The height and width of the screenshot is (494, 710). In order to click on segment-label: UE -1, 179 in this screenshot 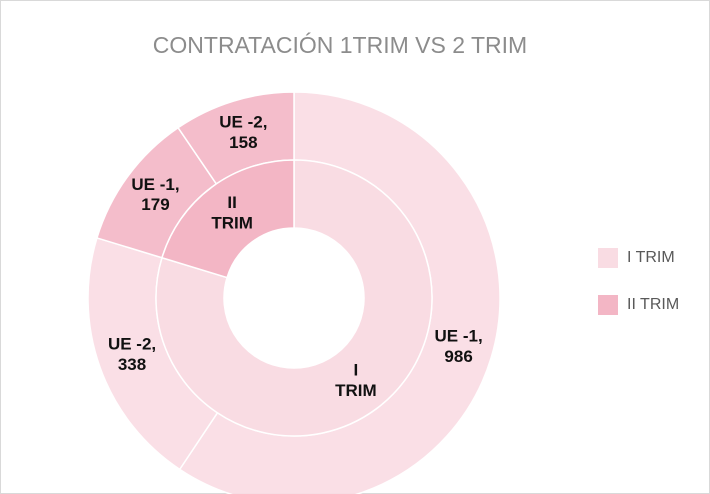, I will do `click(155, 194)`.